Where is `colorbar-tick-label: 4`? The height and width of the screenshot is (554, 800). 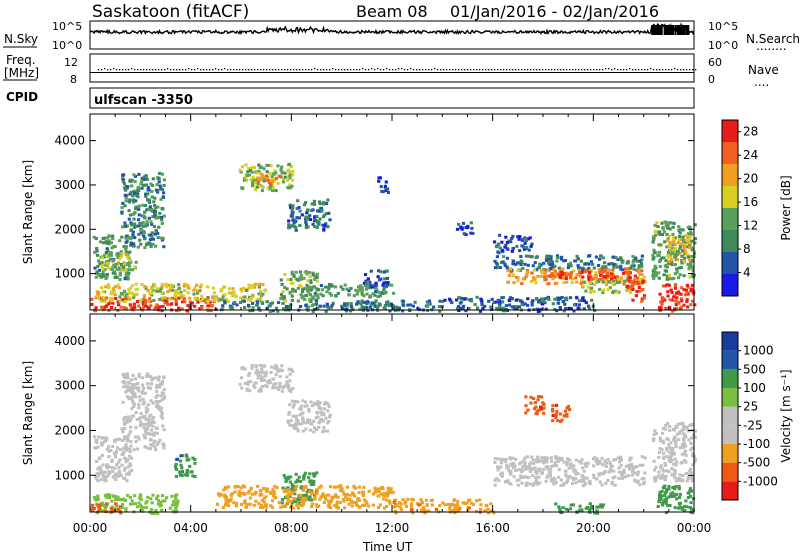 colorbar-tick-label: 4 is located at coordinates (747, 273).